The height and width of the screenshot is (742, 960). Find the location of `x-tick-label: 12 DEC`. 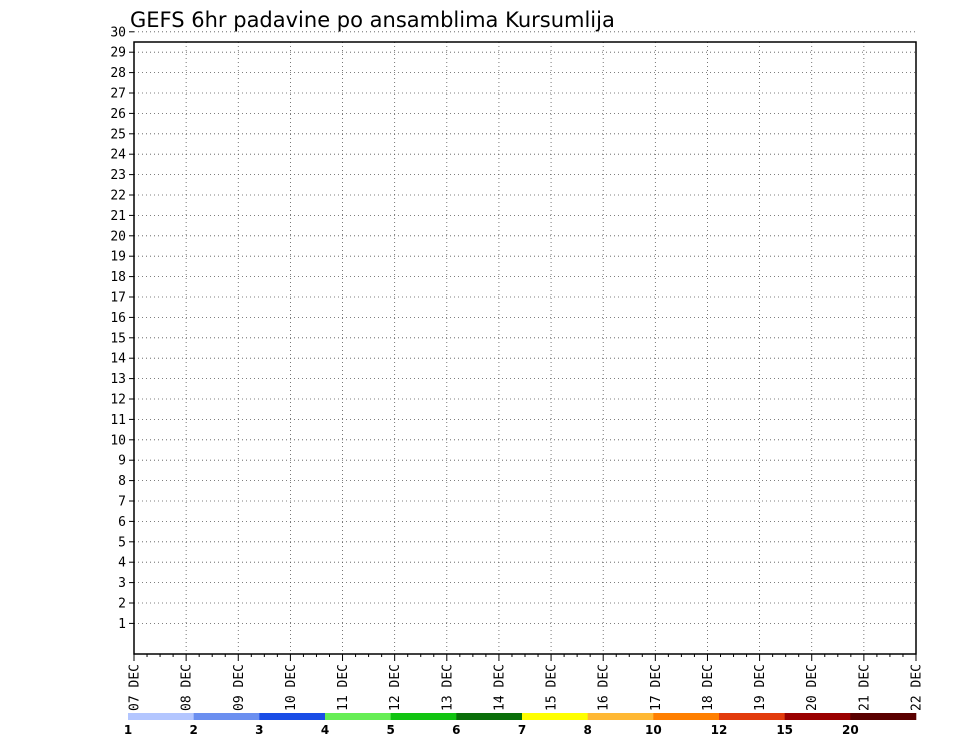

x-tick-label: 12 DEC is located at coordinates (395, 687).